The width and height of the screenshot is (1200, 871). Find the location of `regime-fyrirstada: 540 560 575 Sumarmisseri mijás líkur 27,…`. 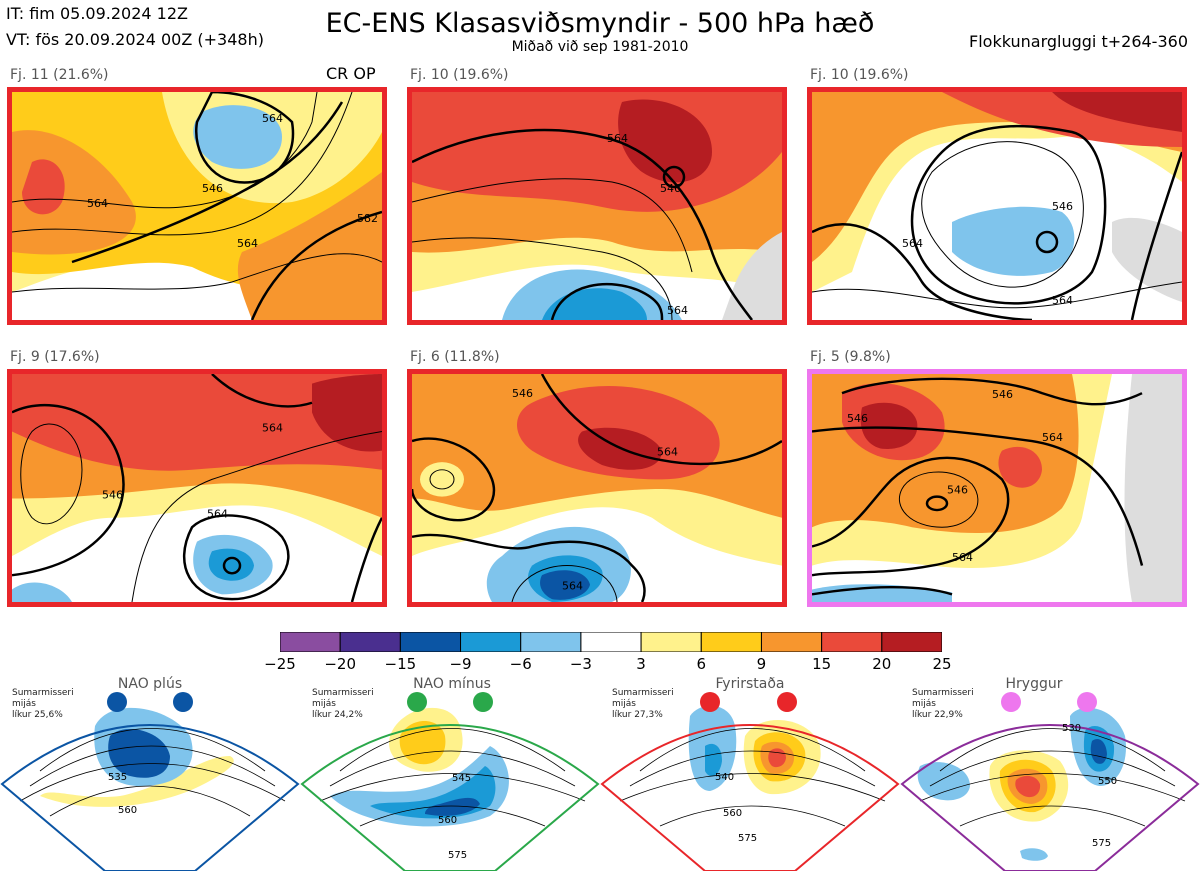

regime-fyrirstada: 540 560 575 Sumarmisseri mijás líkur 27,… is located at coordinates (750, 773).